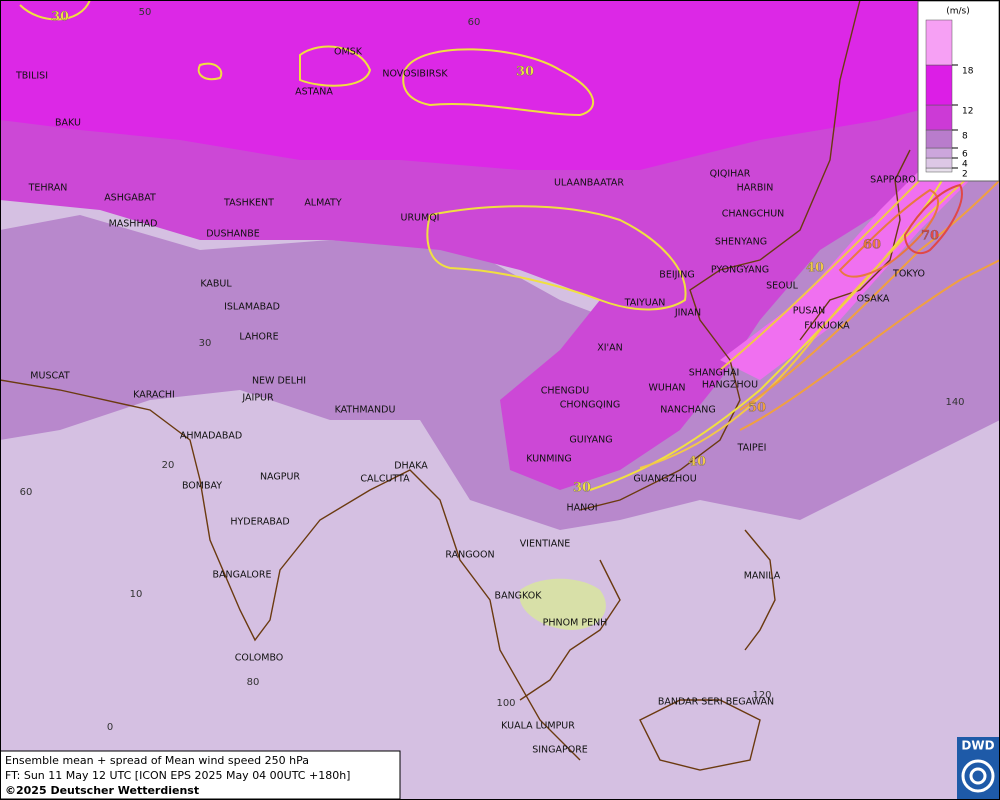  Describe the element at coordinates (133, 224) in the screenshot. I see `city-label: MASHHAD` at that location.